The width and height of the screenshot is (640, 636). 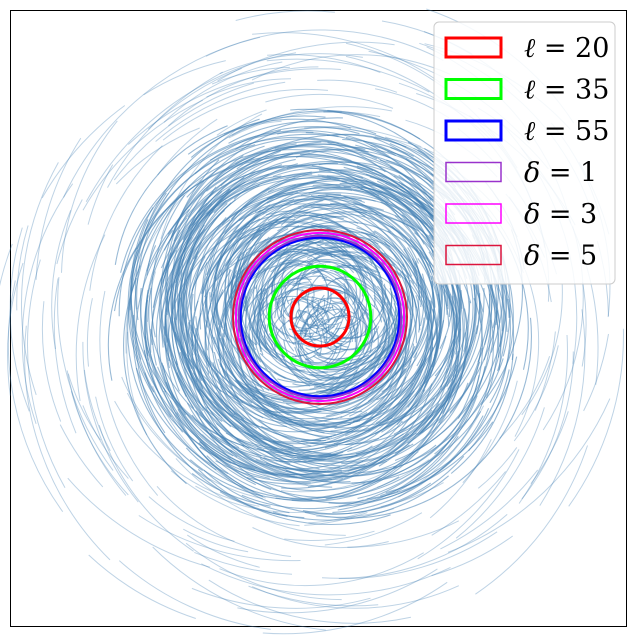 What do you see at coordinates (560, 173) in the screenshot?
I see `legend-label: δ = 1` at bounding box center [560, 173].